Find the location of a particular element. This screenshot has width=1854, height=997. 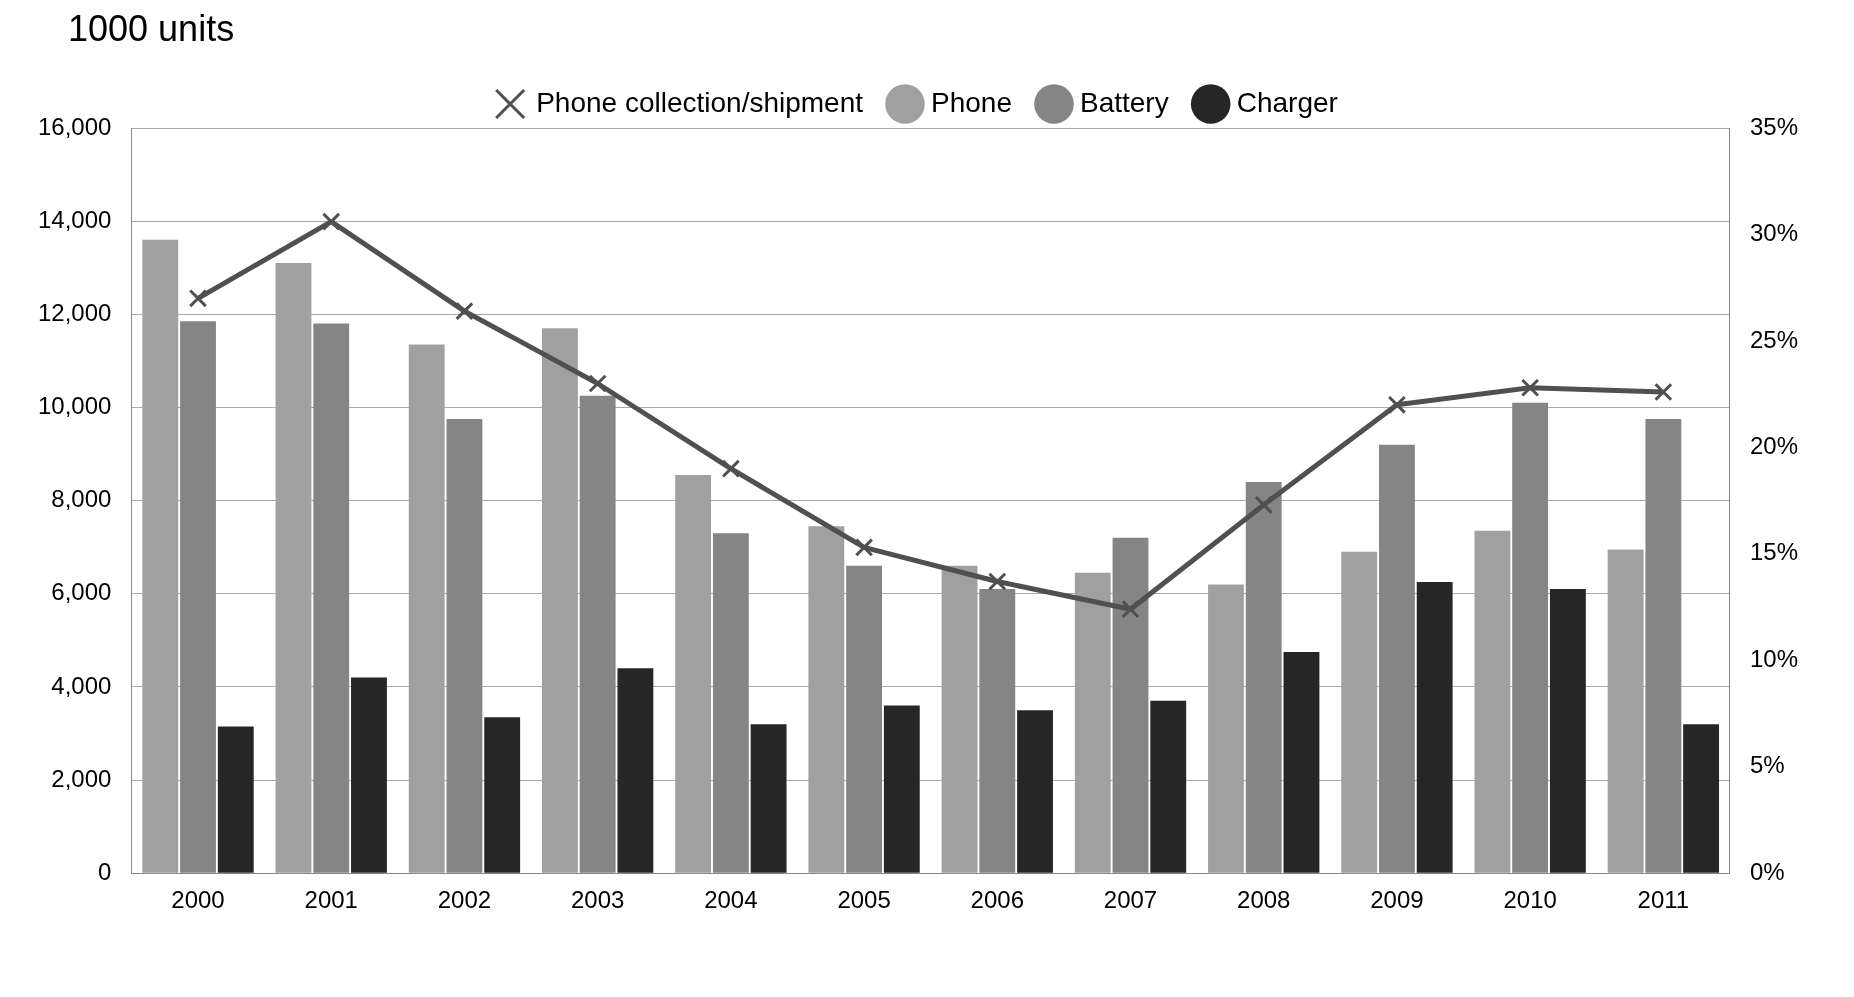

y2-tick-label: 25% is located at coordinates (1774, 339).